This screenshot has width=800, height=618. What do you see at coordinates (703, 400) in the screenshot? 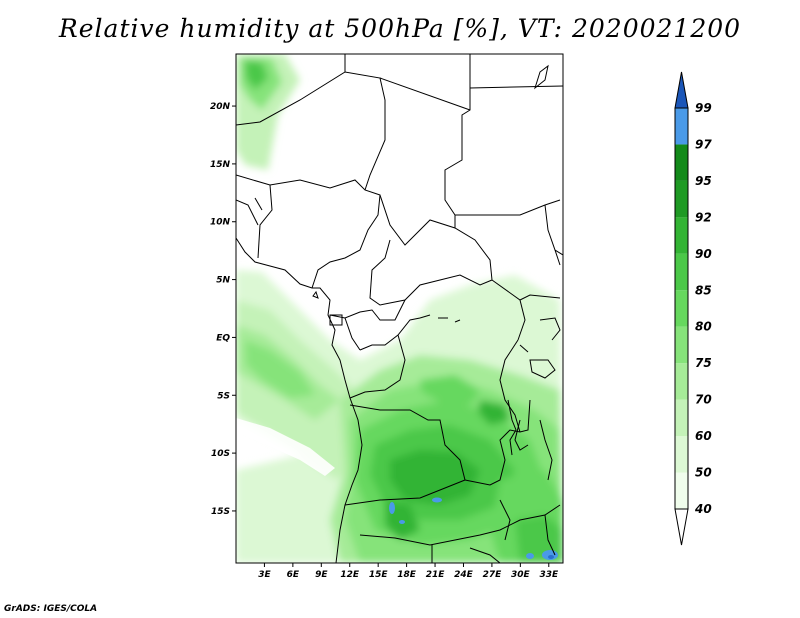
I see `colorbar-label: 70` at bounding box center [703, 400].